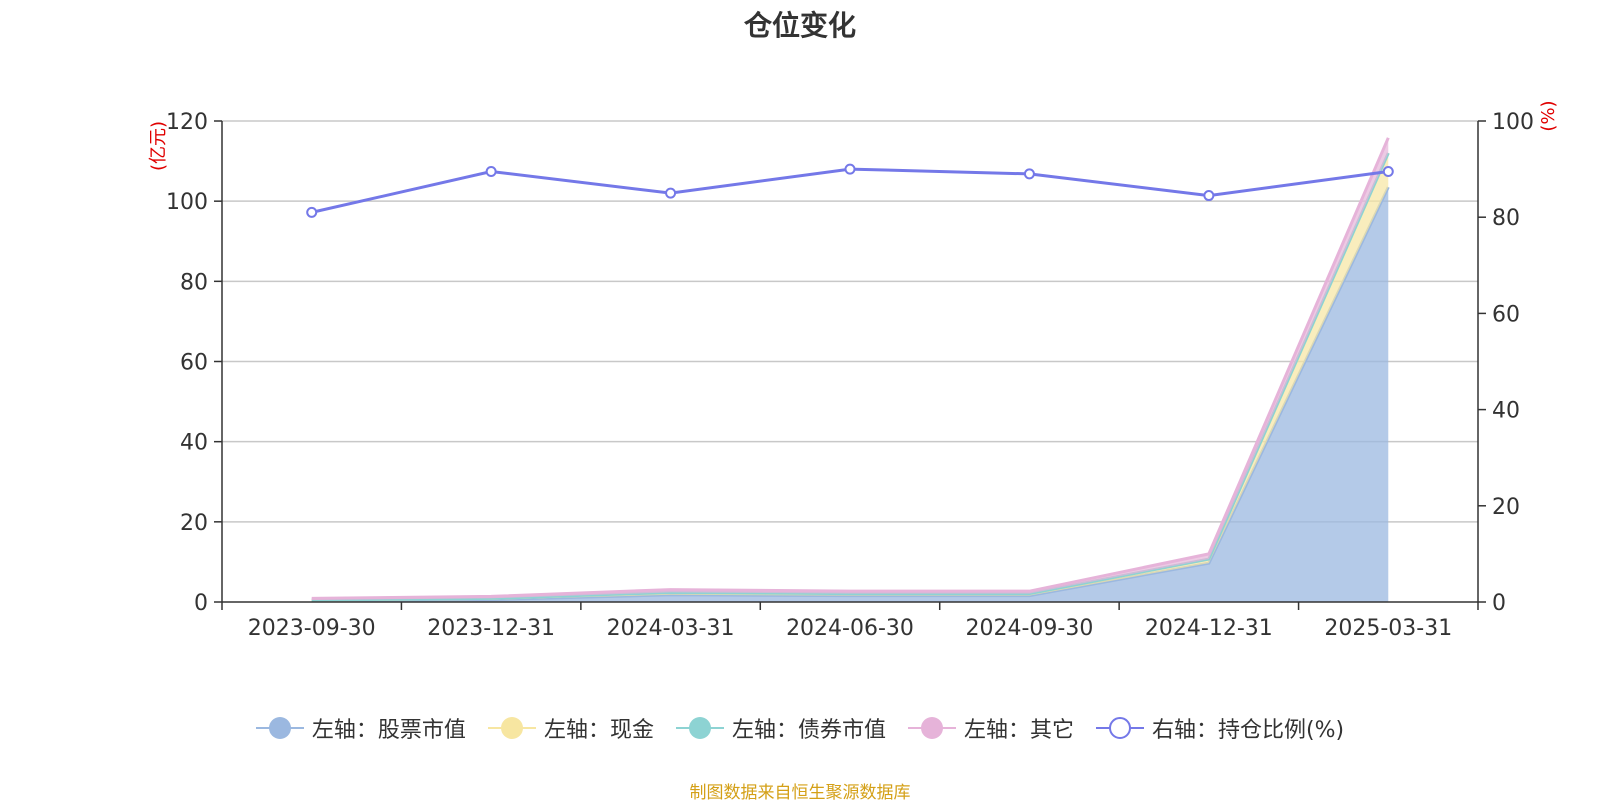 The height and width of the screenshot is (803, 1600). I want to click on legend-label: 右轴：持仓比例(%), so click(1248, 730).